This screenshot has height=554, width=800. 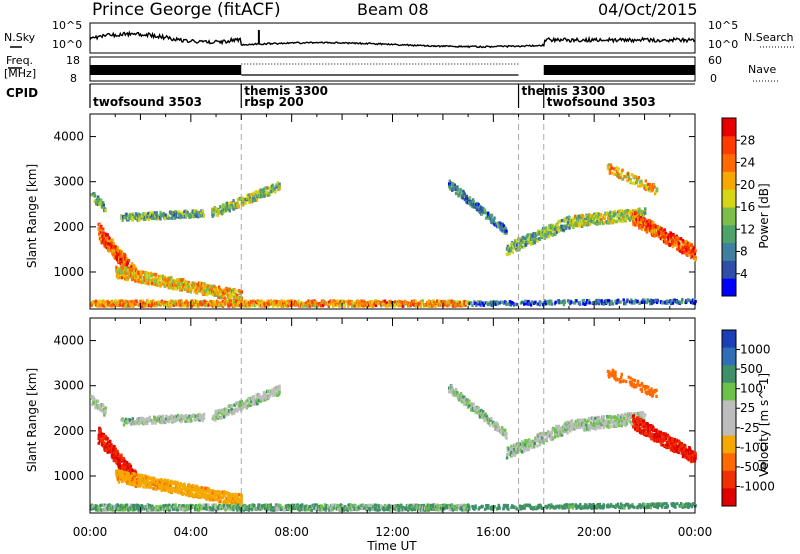 I want to click on nsearch-label: N.Search, so click(x=769, y=37).